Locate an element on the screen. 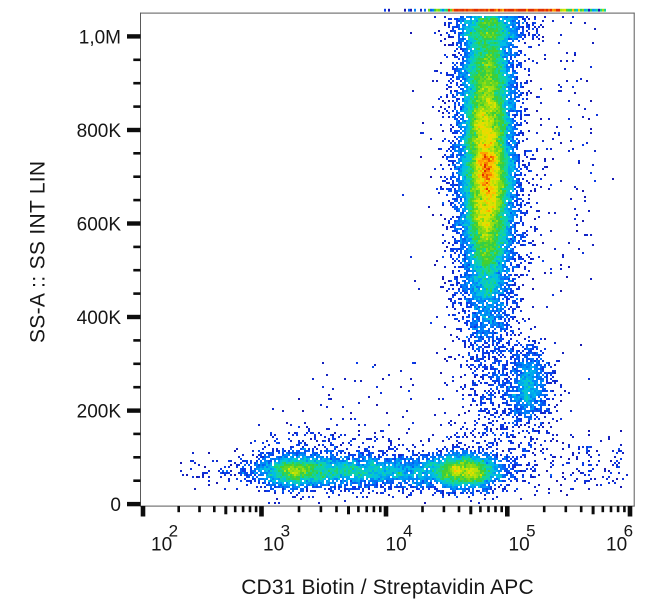  svg-text: 3 is located at coordinates (285, 530).